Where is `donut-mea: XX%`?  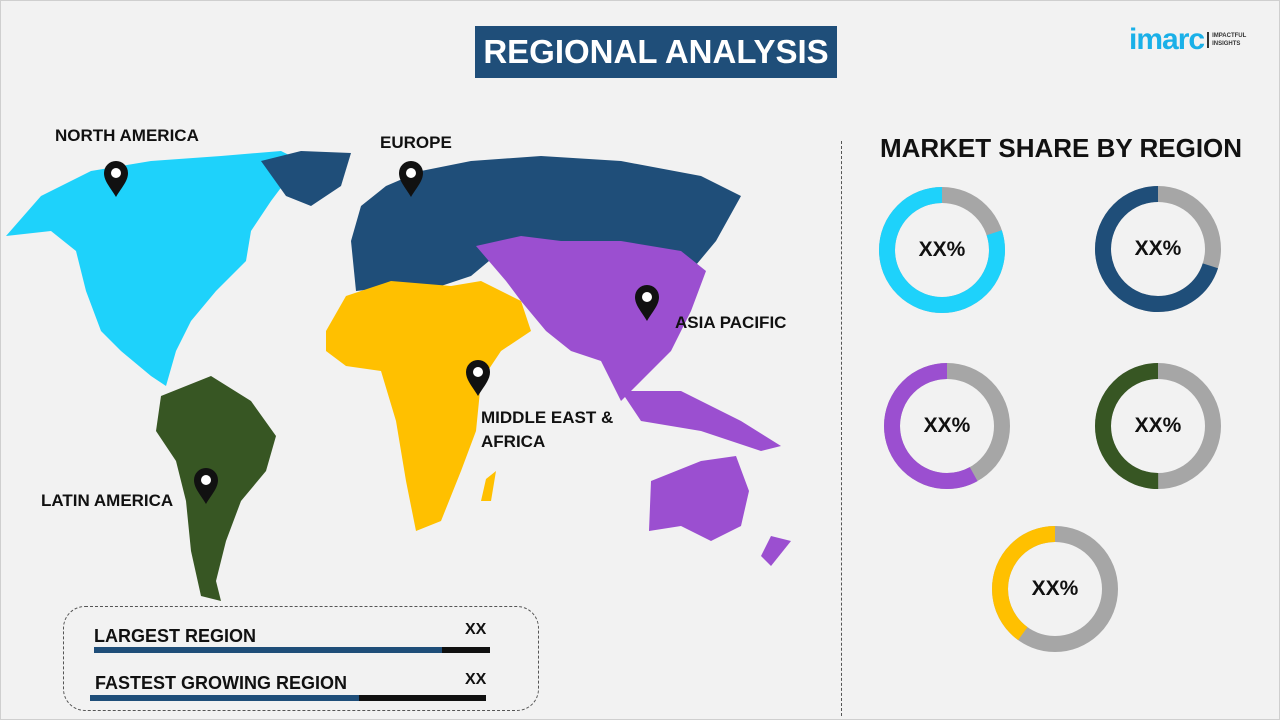
donut-mea: XX% is located at coordinates (1055, 589).